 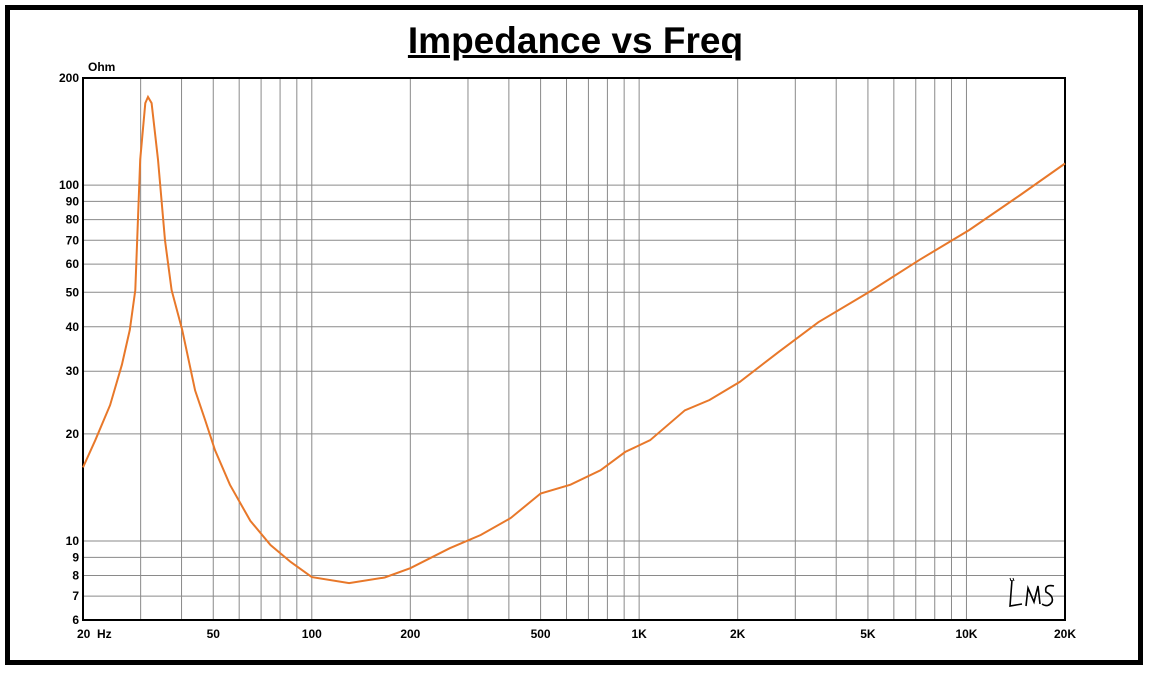 I want to click on x-tick-label: 10K, so click(x=966, y=634).